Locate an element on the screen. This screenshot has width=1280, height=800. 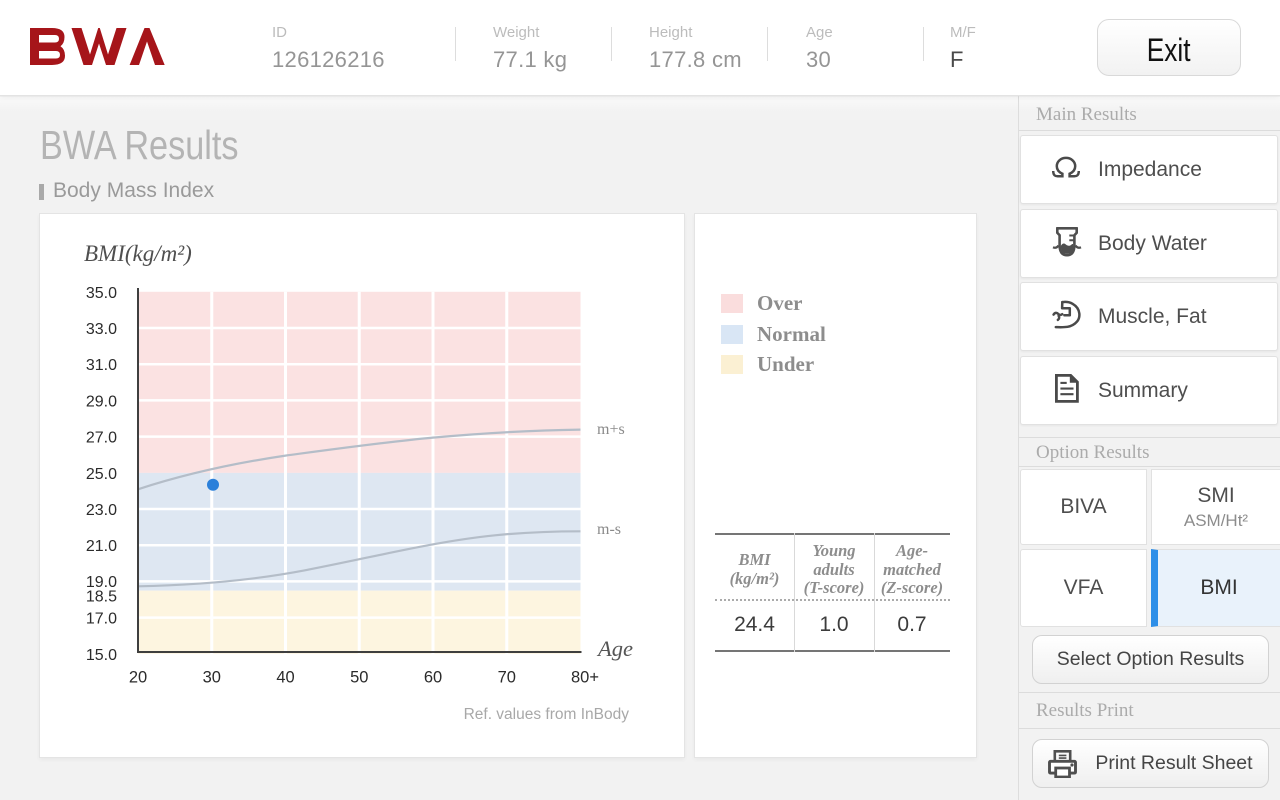
svg-text: BMI(kg/m²) is located at coordinates (138, 253).